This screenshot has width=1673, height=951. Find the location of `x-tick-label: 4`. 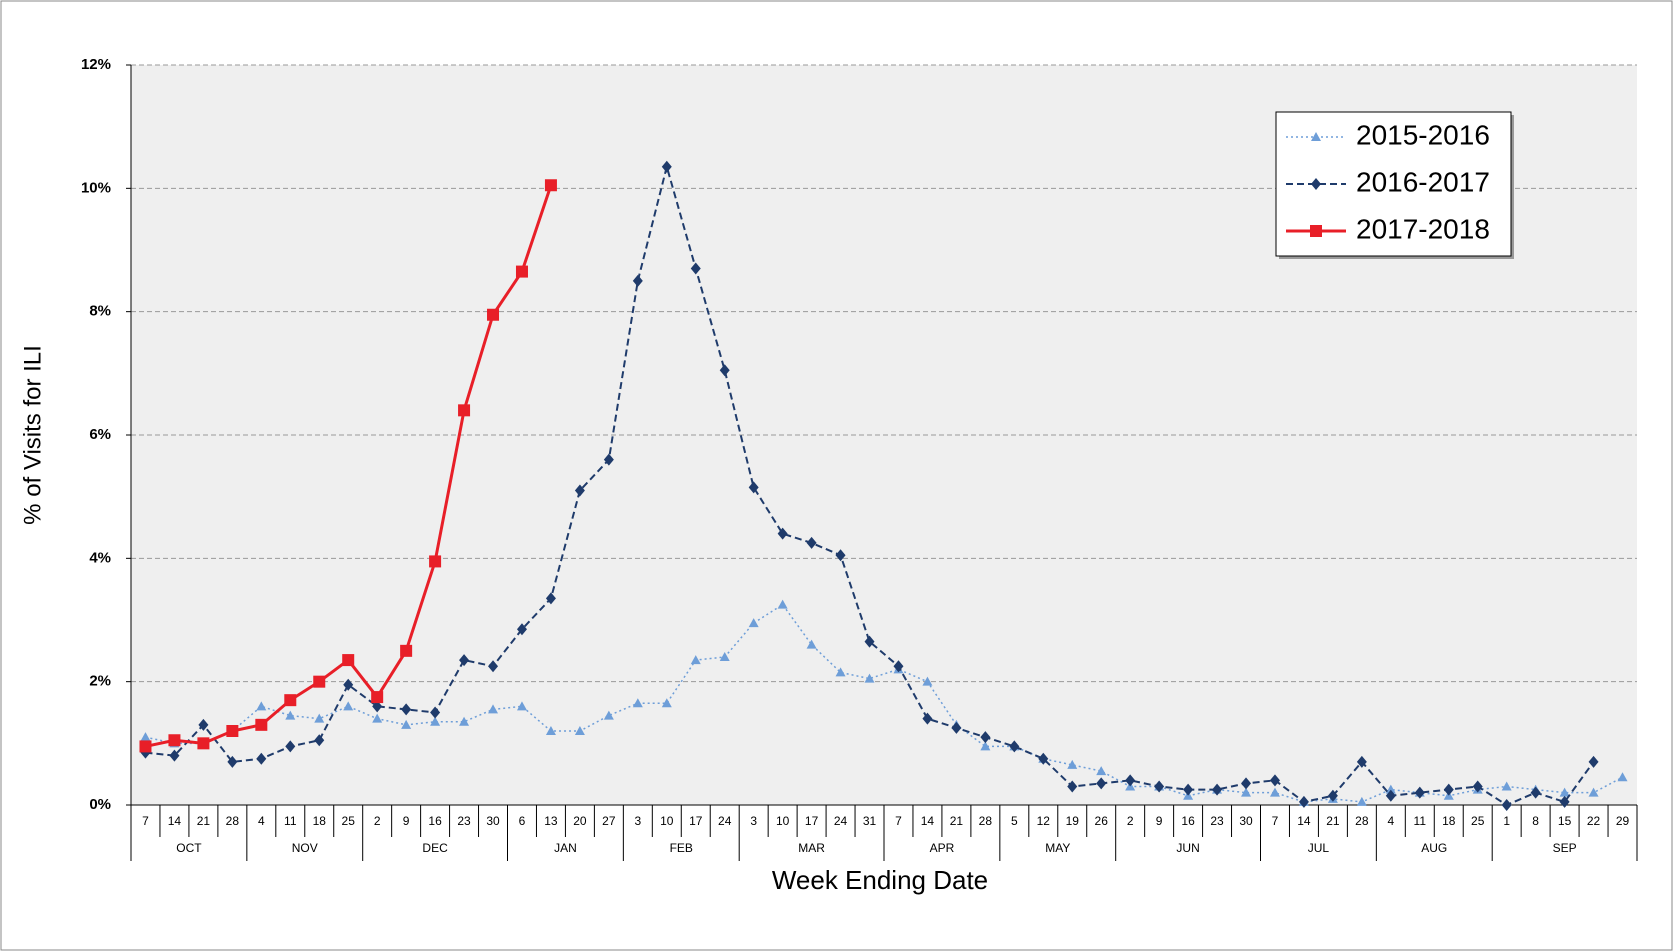

x-tick-label: 4 is located at coordinates (261, 821).